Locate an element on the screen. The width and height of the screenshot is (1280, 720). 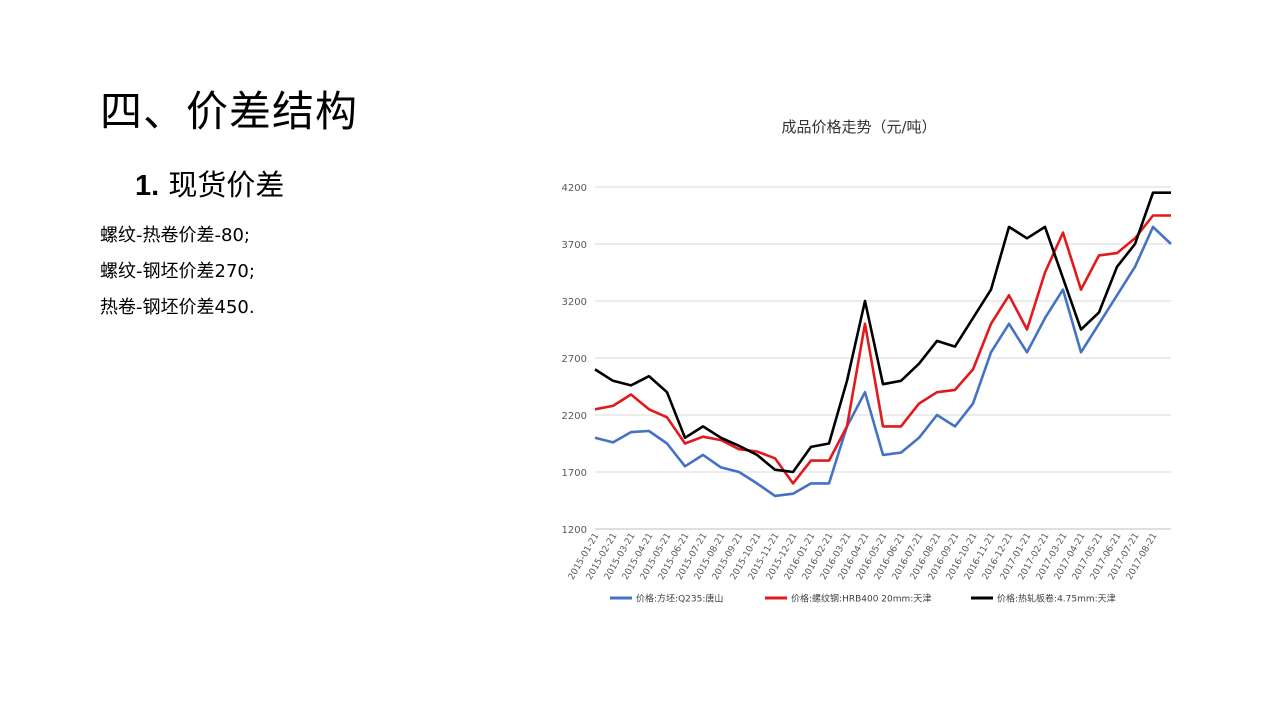
subtitle-text: 现货价差 is located at coordinates (226, 185).